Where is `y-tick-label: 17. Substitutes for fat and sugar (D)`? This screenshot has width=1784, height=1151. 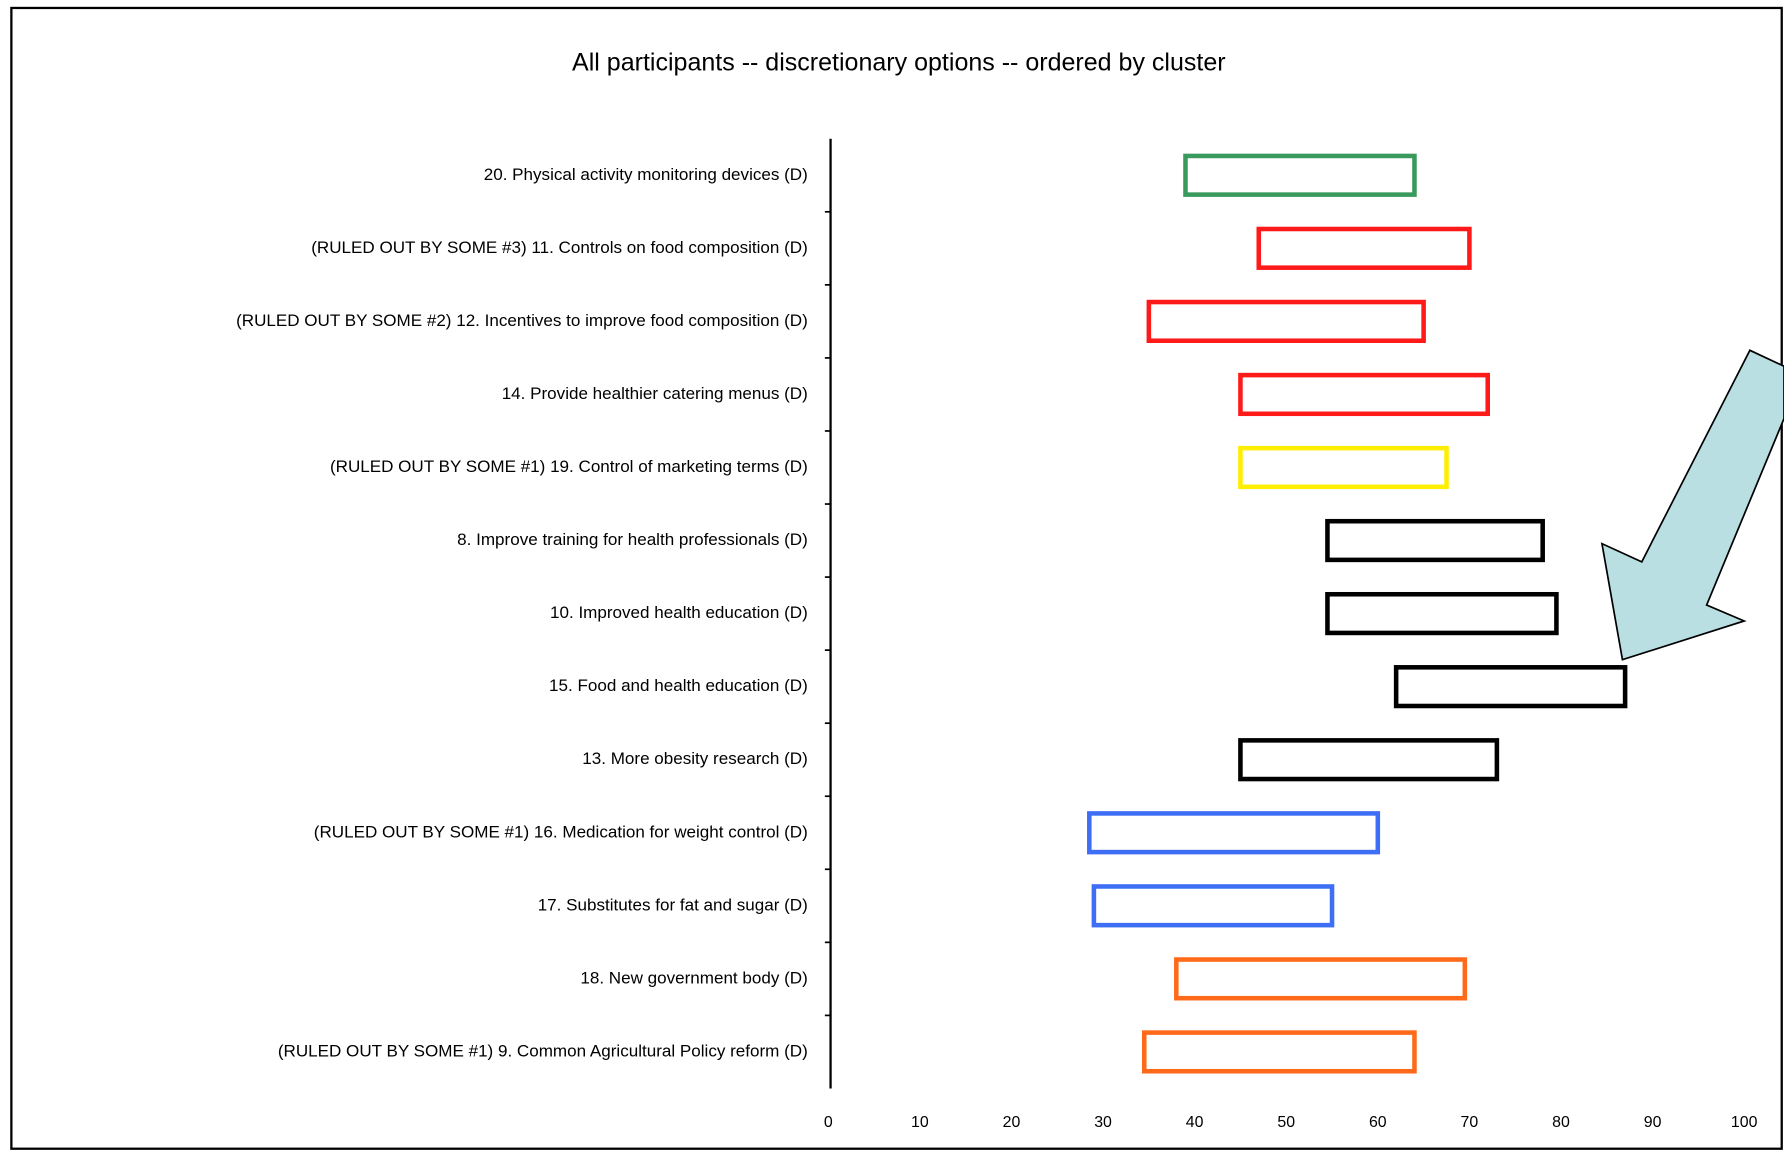 y-tick-label: 17. Substitutes for fat and sugar (D) is located at coordinates (673, 904).